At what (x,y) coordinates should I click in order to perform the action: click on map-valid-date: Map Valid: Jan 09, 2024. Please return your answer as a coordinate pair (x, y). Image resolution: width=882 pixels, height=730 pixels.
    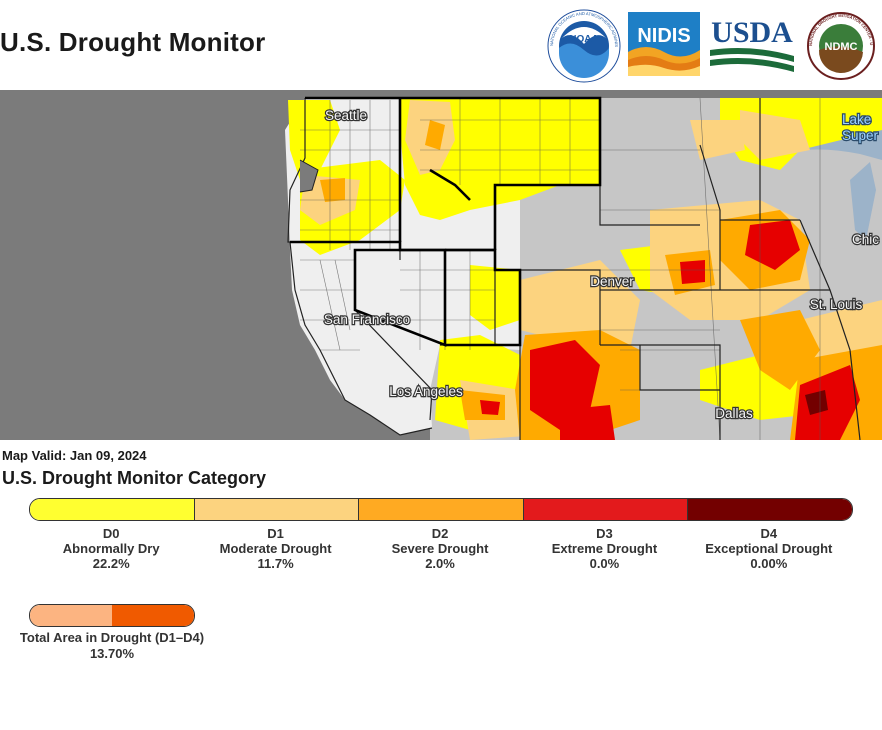
    Looking at the image, I should click on (74, 455).